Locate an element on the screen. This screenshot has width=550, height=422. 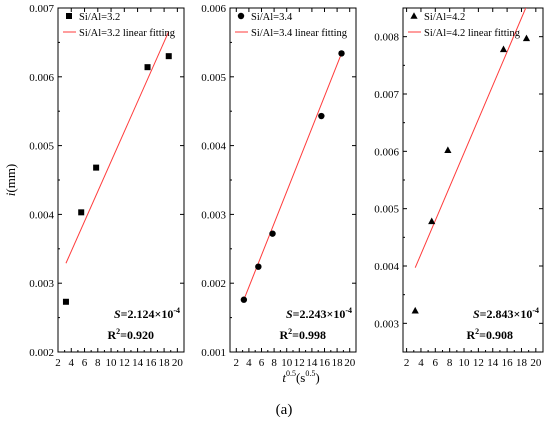
x-axis-label-exponent: 0.5 is located at coordinates (291, 373).